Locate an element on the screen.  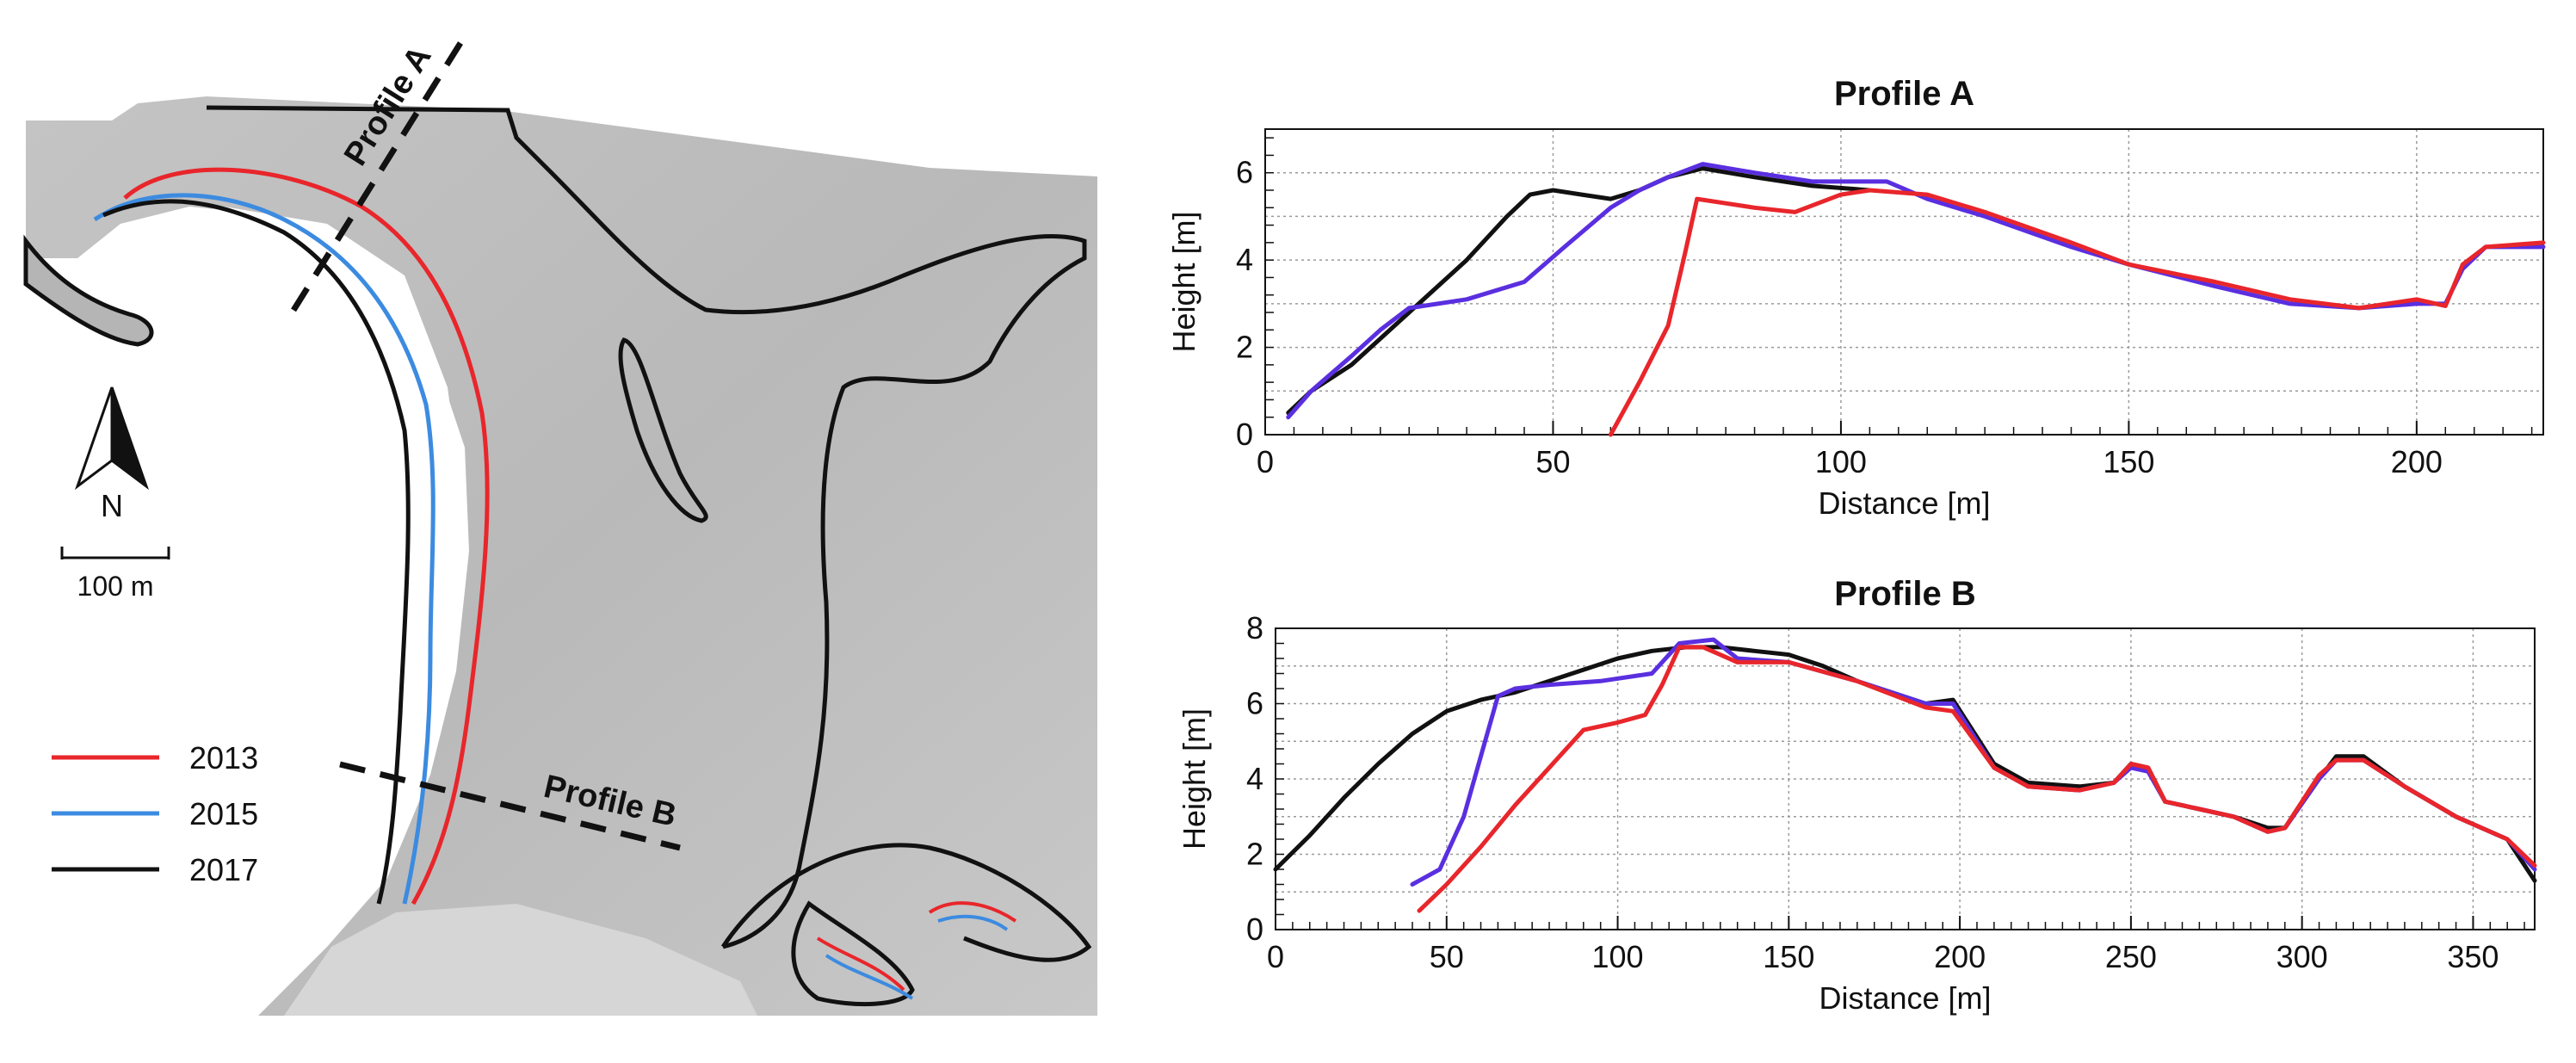
profile-a-series-2013 is located at coordinates (2077, 312).